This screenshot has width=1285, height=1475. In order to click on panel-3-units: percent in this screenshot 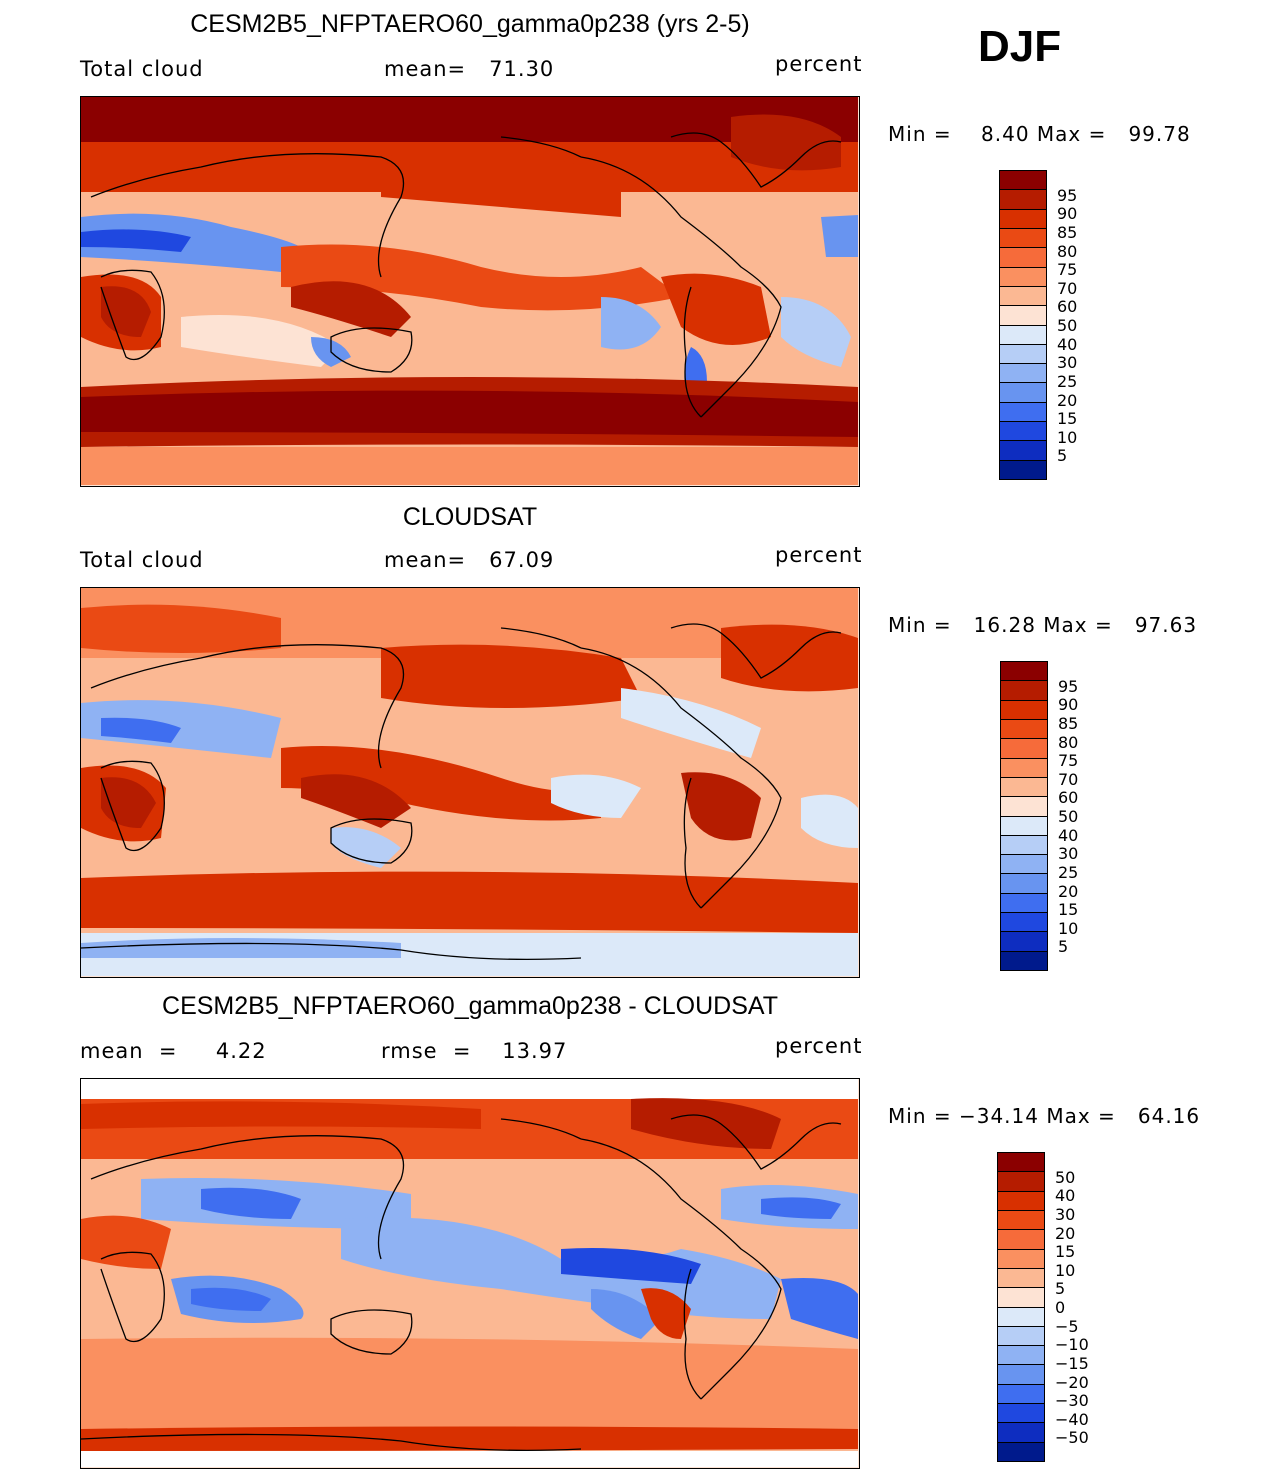, I will do `click(819, 1046)`.